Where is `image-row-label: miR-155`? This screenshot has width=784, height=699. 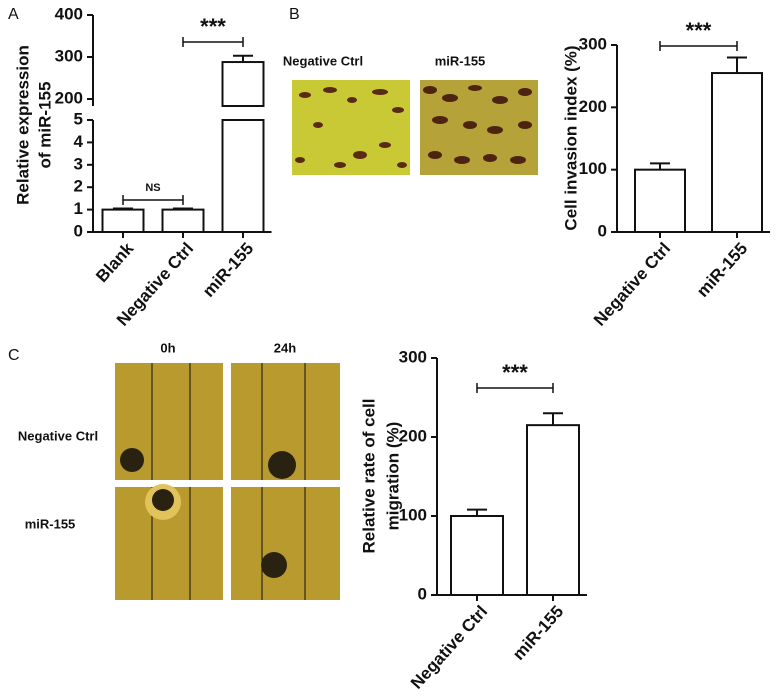 image-row-label: miR-155 is located at coordinates (50, 523).